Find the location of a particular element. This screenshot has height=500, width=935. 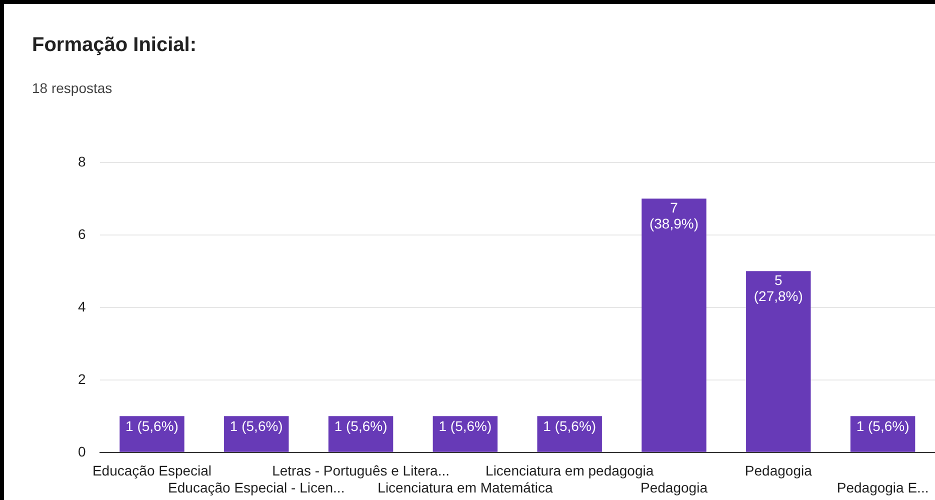

y-tick-label: 2 is located at coordinates (82, 378).